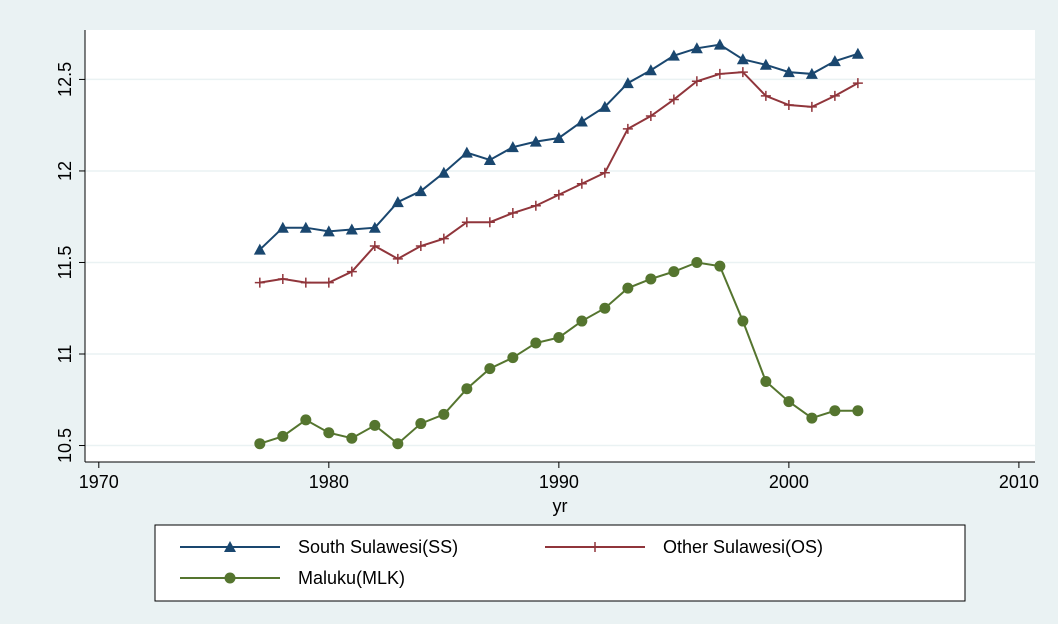 This screenshot has width=1058, height=624. I want to click on legend-label: Other Sulawesi(OS), so click(743, 547).